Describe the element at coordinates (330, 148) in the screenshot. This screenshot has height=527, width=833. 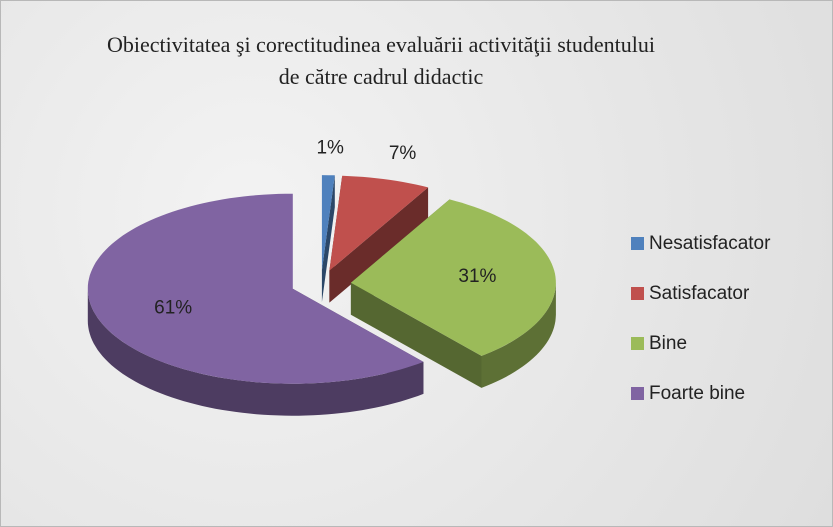
I see `data-label: 1%` at that location.